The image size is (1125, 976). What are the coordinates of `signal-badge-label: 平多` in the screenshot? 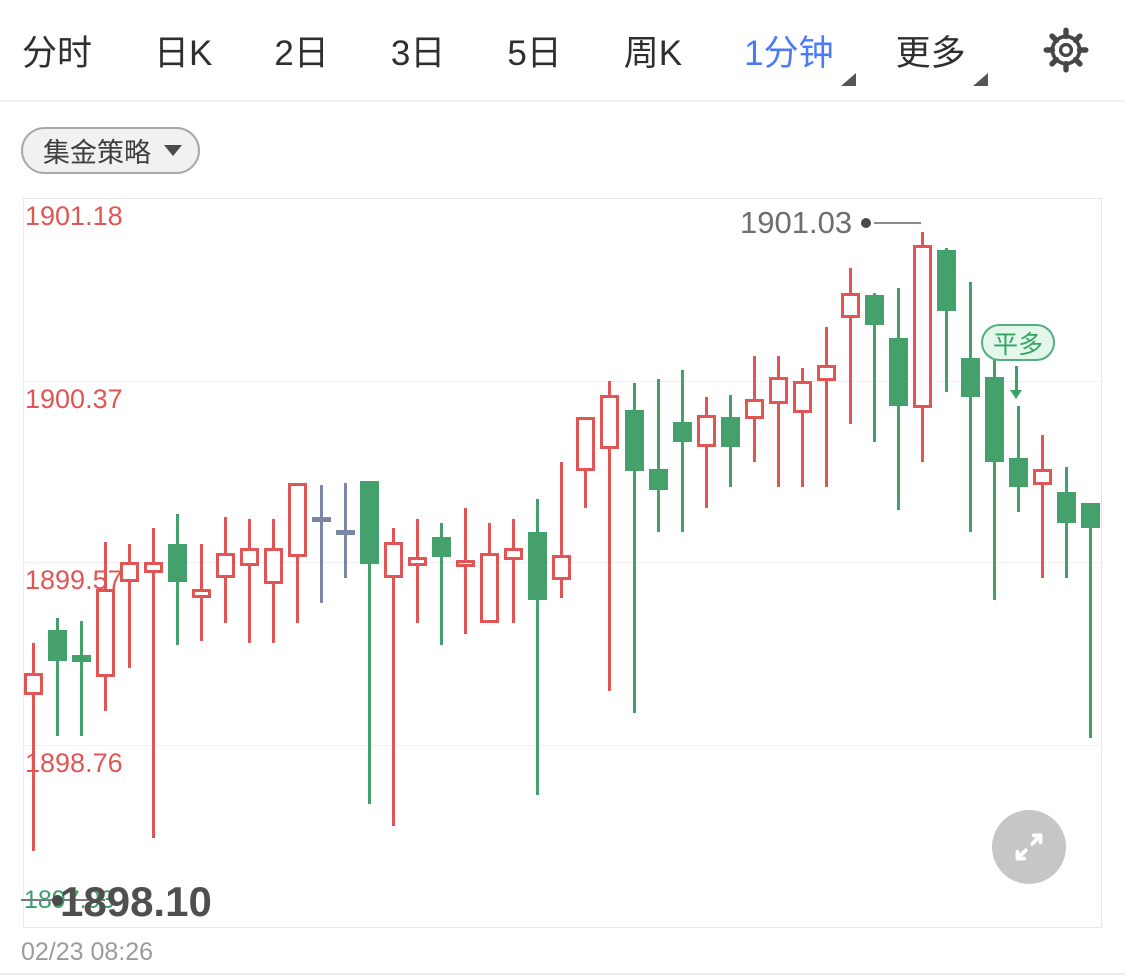 It's located at (1017, 344).